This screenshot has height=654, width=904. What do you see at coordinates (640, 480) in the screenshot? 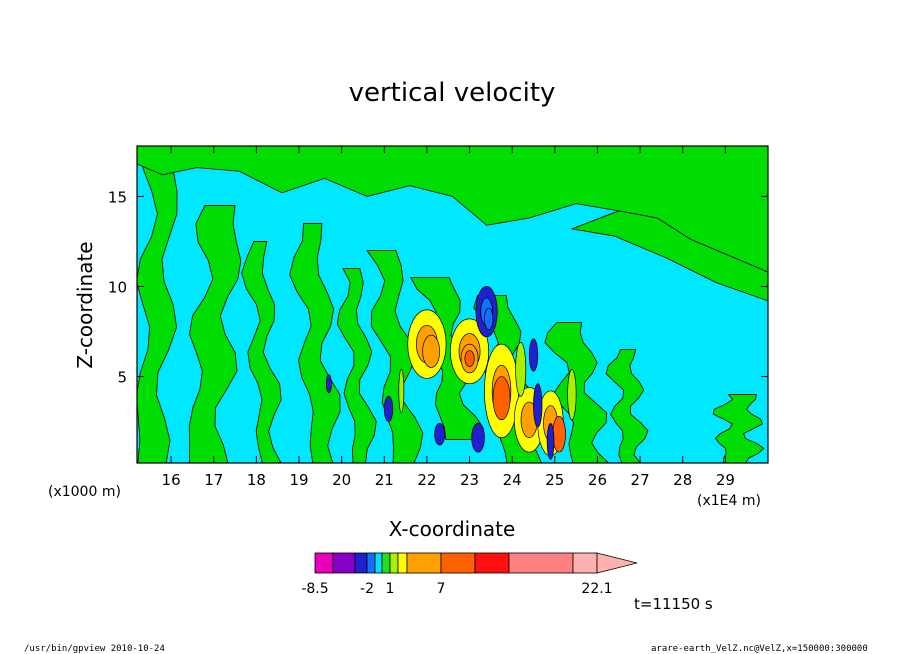
I see `x-tick-label-11: 27` at bounding box center [640, 480].